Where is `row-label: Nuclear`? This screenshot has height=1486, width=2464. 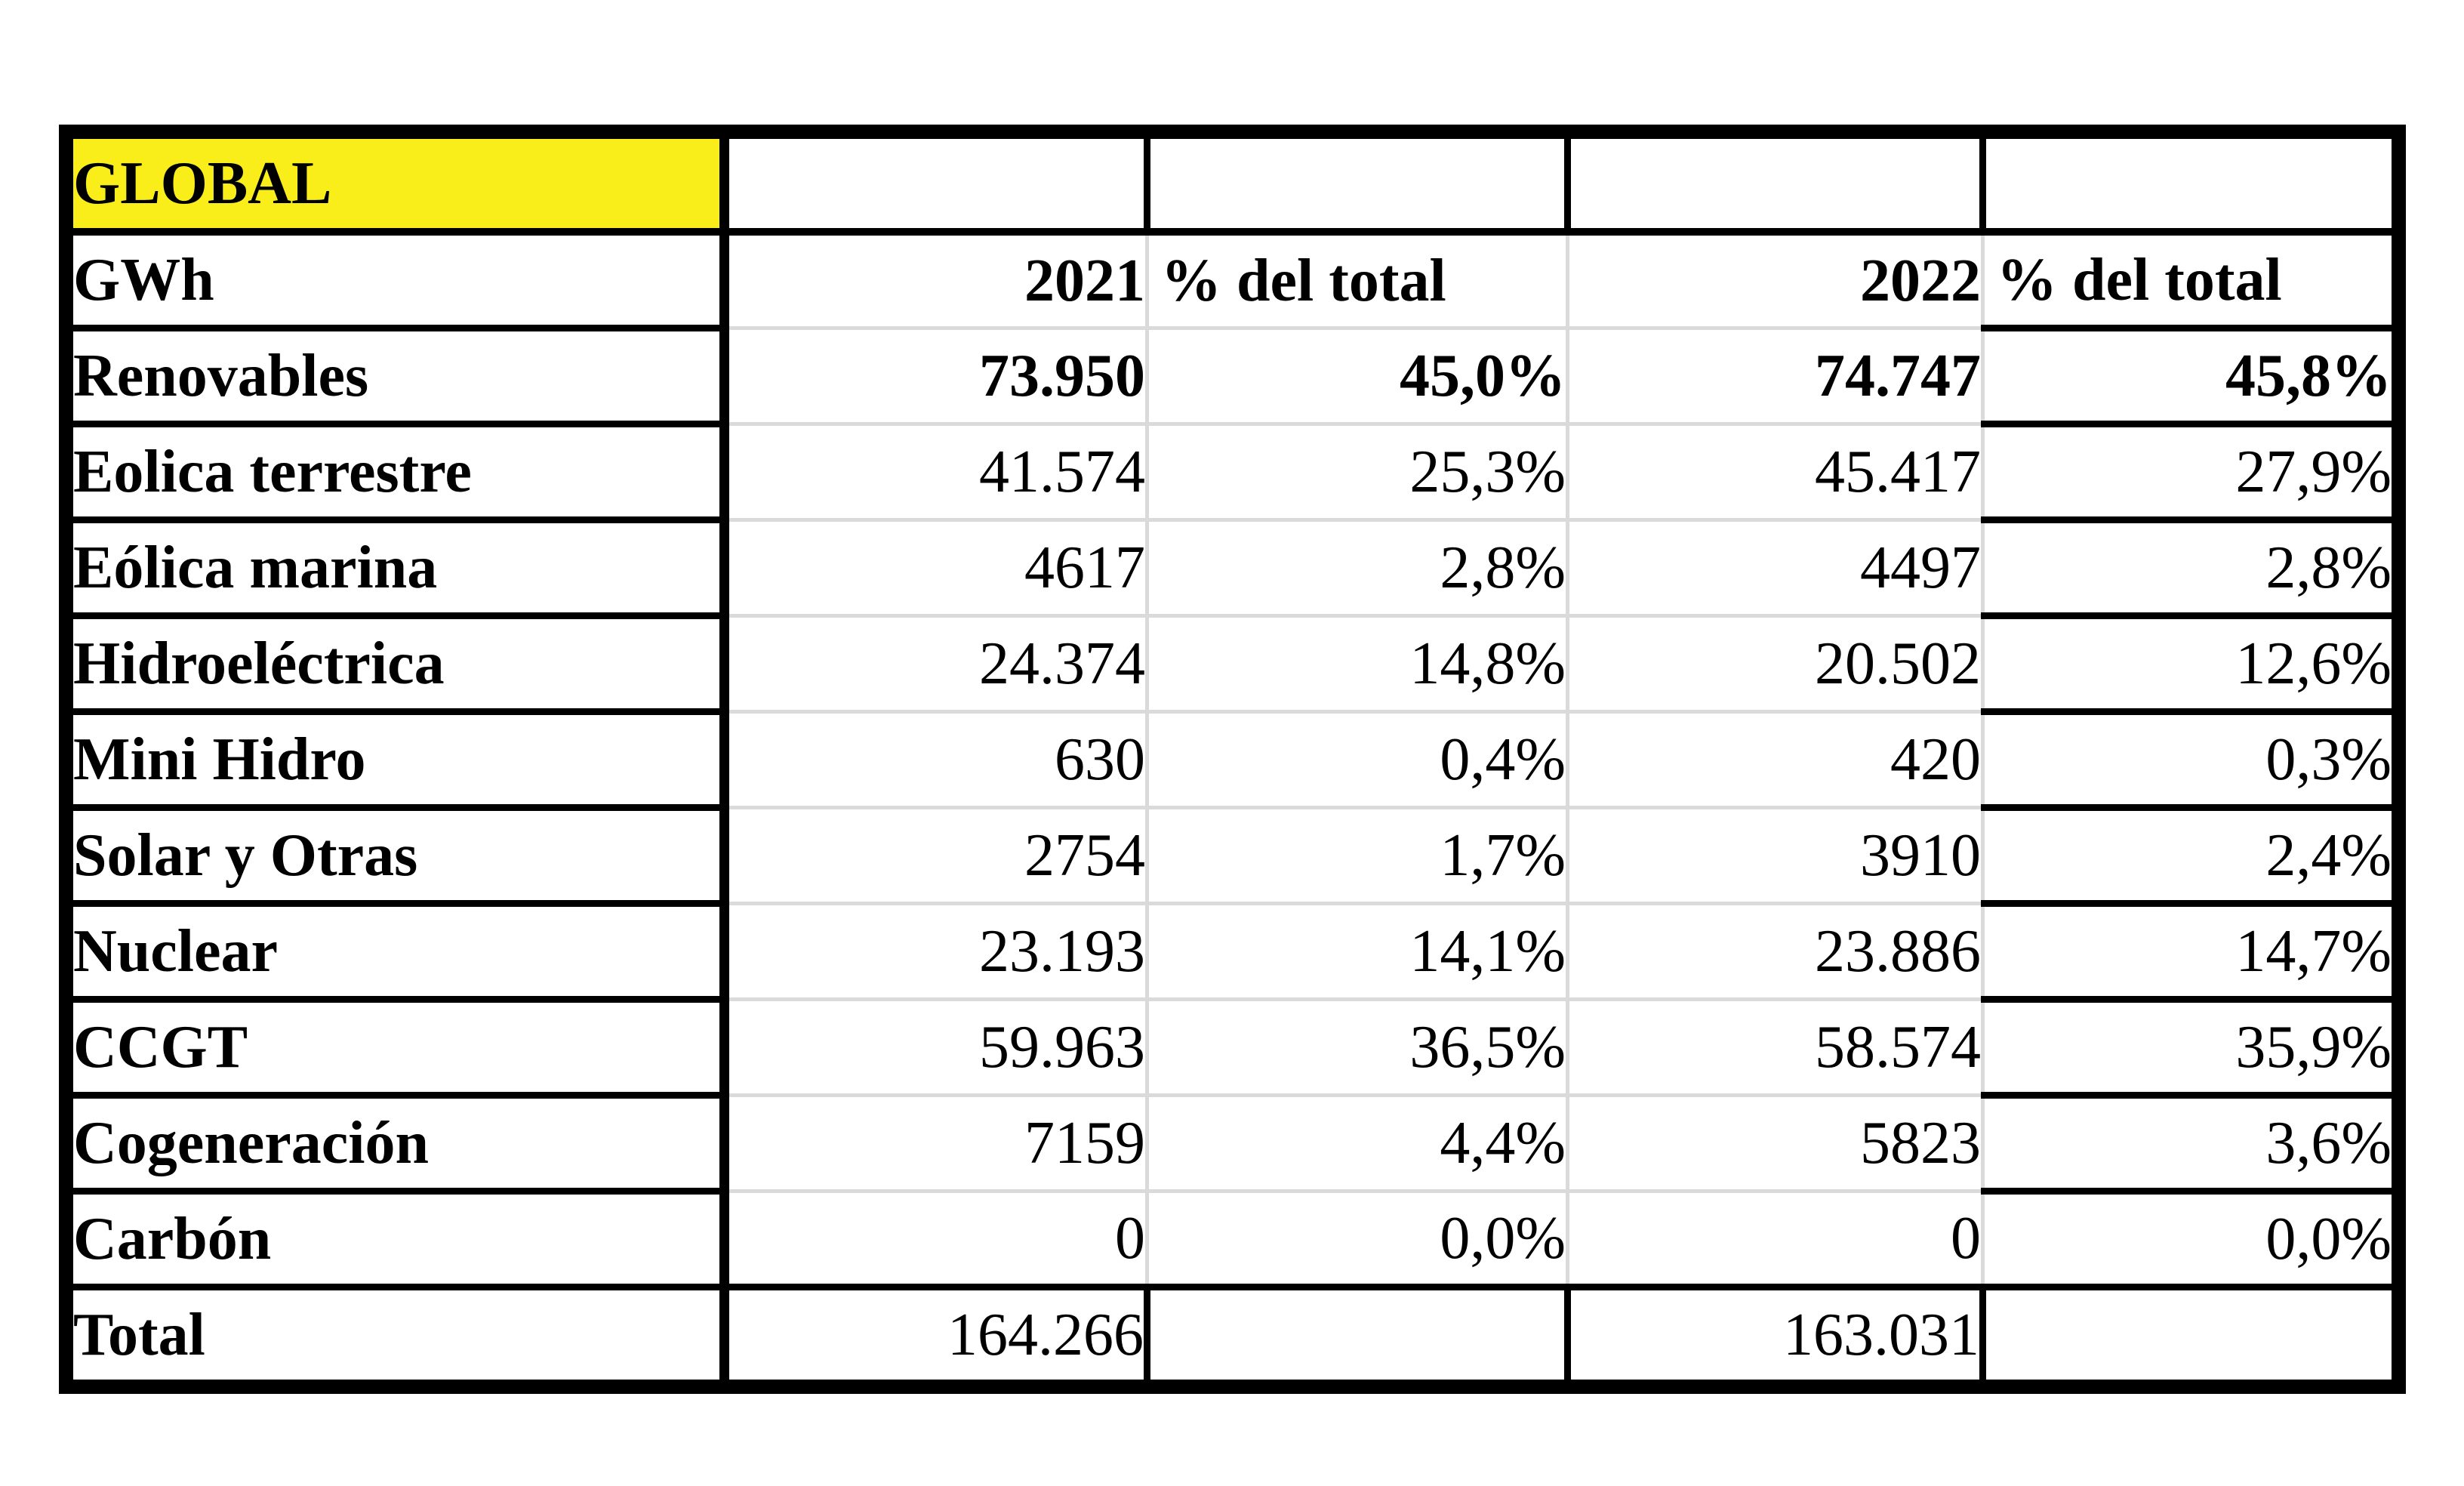 row-label: Nuclear is located at coordinates (397, 953).